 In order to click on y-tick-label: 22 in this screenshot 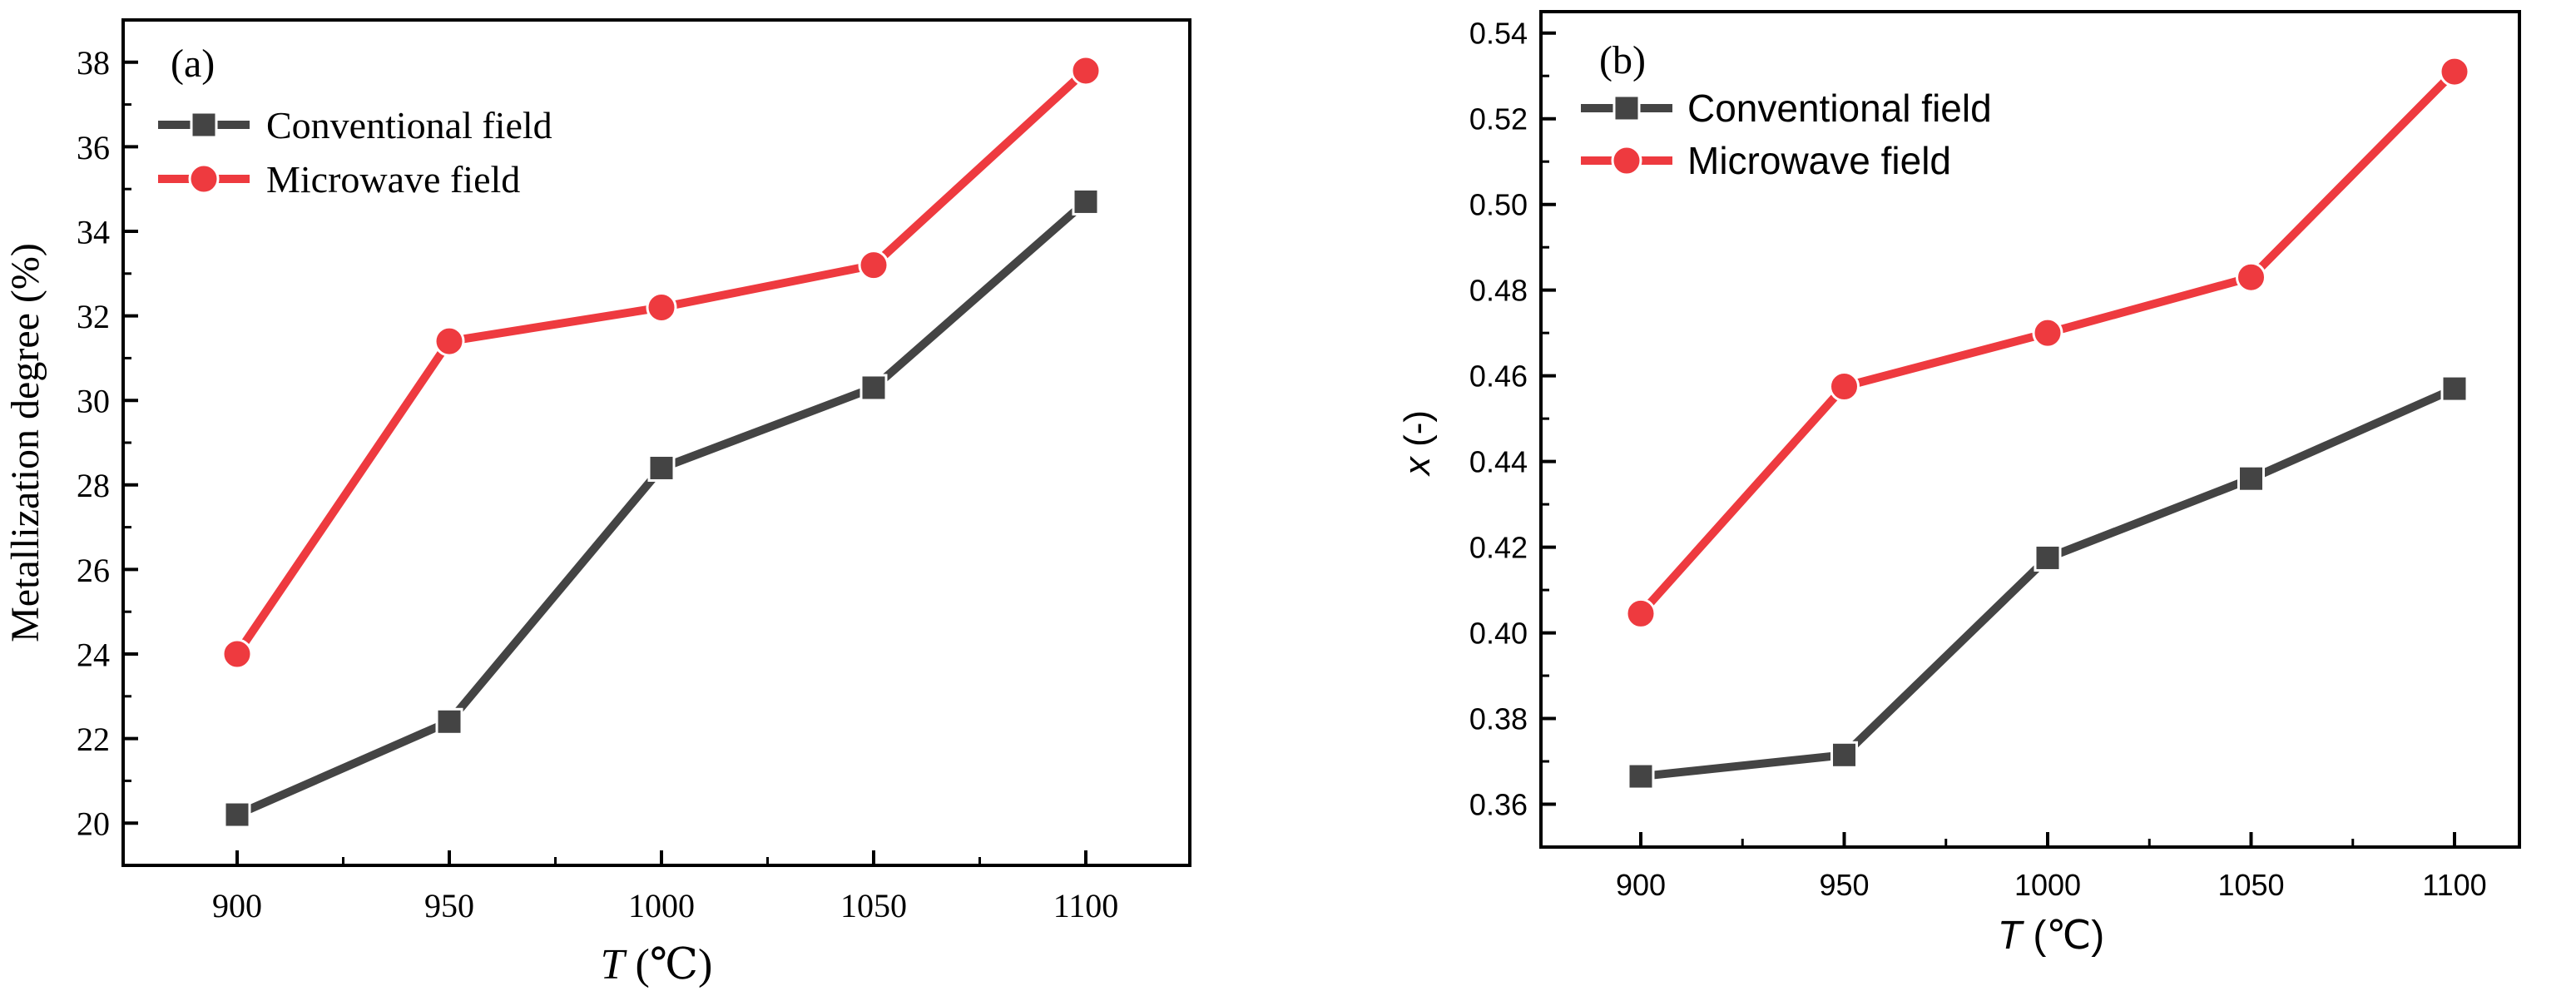, I will do `click(93, 739)`.